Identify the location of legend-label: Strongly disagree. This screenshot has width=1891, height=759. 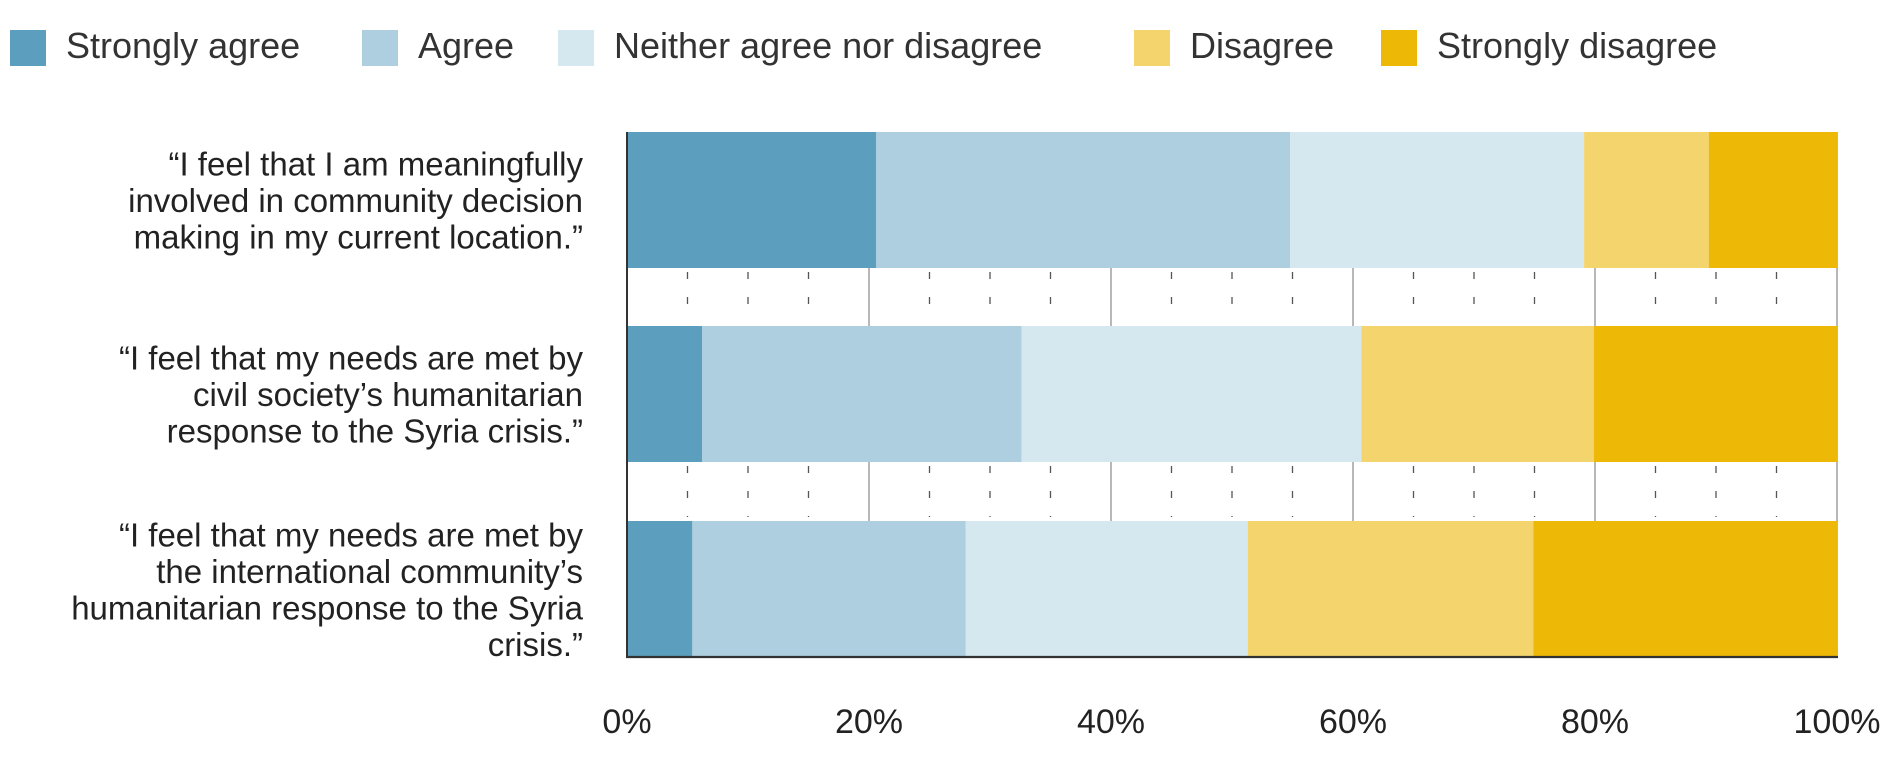
(1577, 45).